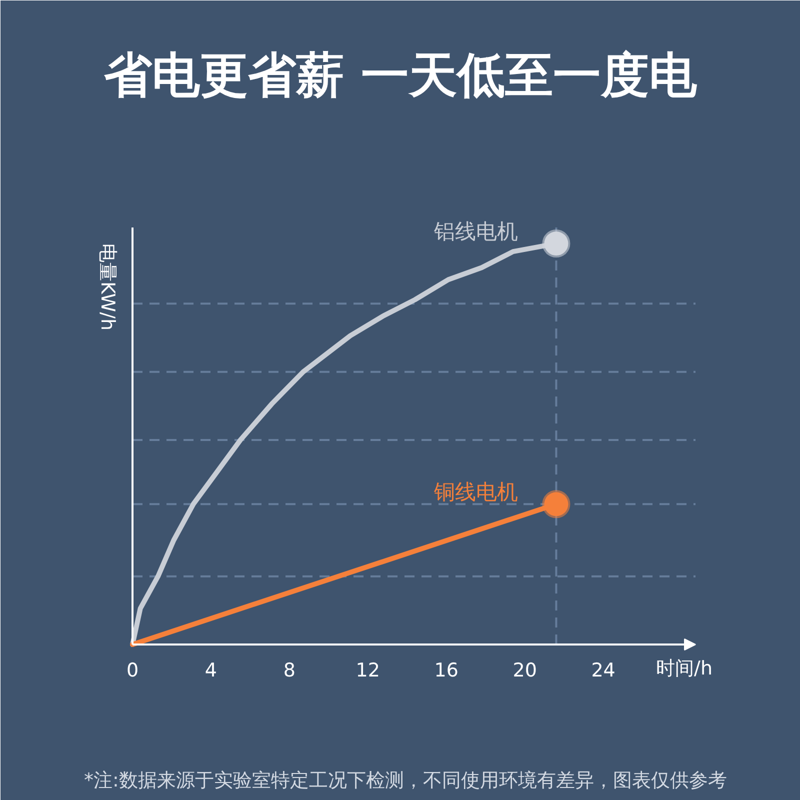 Image resolution: width=800 pixels, height=800 pixels. Describe the element at coordinates (475, 232) in the screenshot. I see `series-label: 铝线电机` at that location.